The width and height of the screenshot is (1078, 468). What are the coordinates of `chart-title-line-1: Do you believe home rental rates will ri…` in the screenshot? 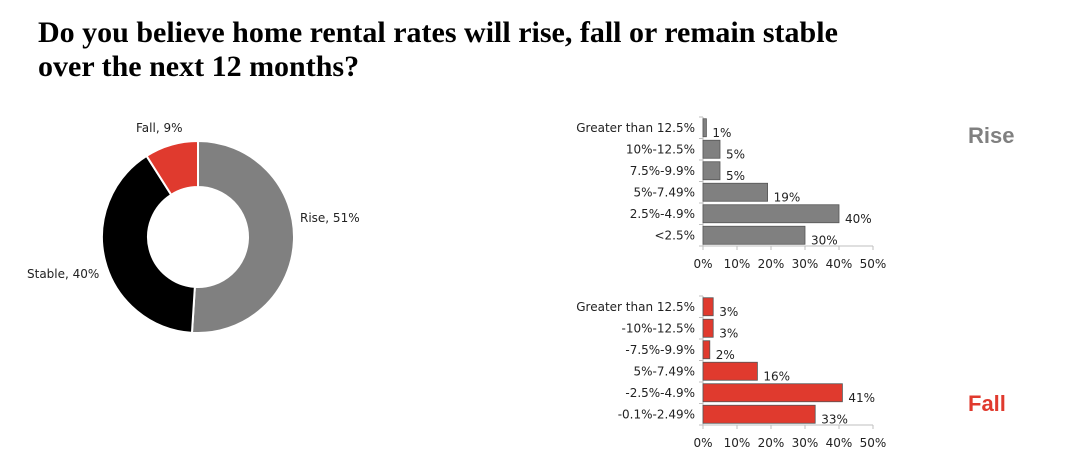 It's located at (438, 32).